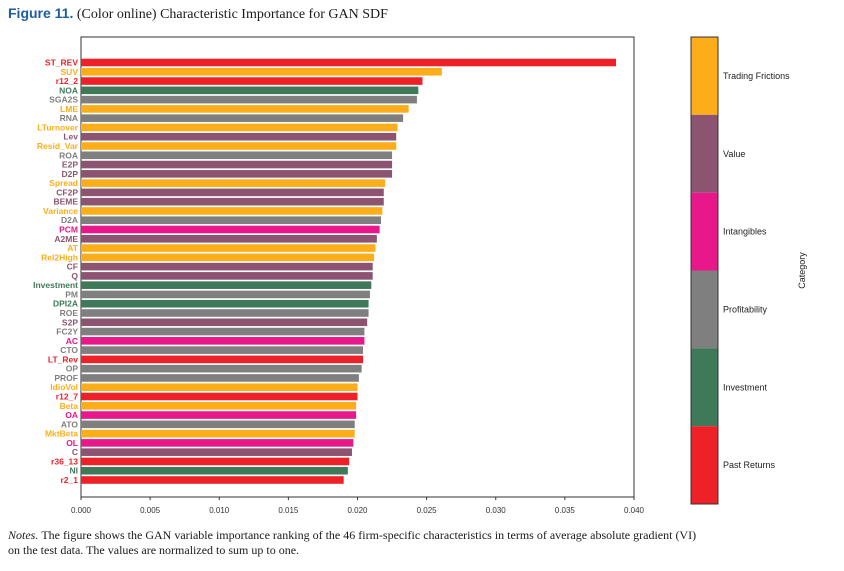 This screenshot has height=571, width=844. Describe the element at coordinates (69, 118) in the screenshot. I see `bar-label-RNA: RNA` at that location.